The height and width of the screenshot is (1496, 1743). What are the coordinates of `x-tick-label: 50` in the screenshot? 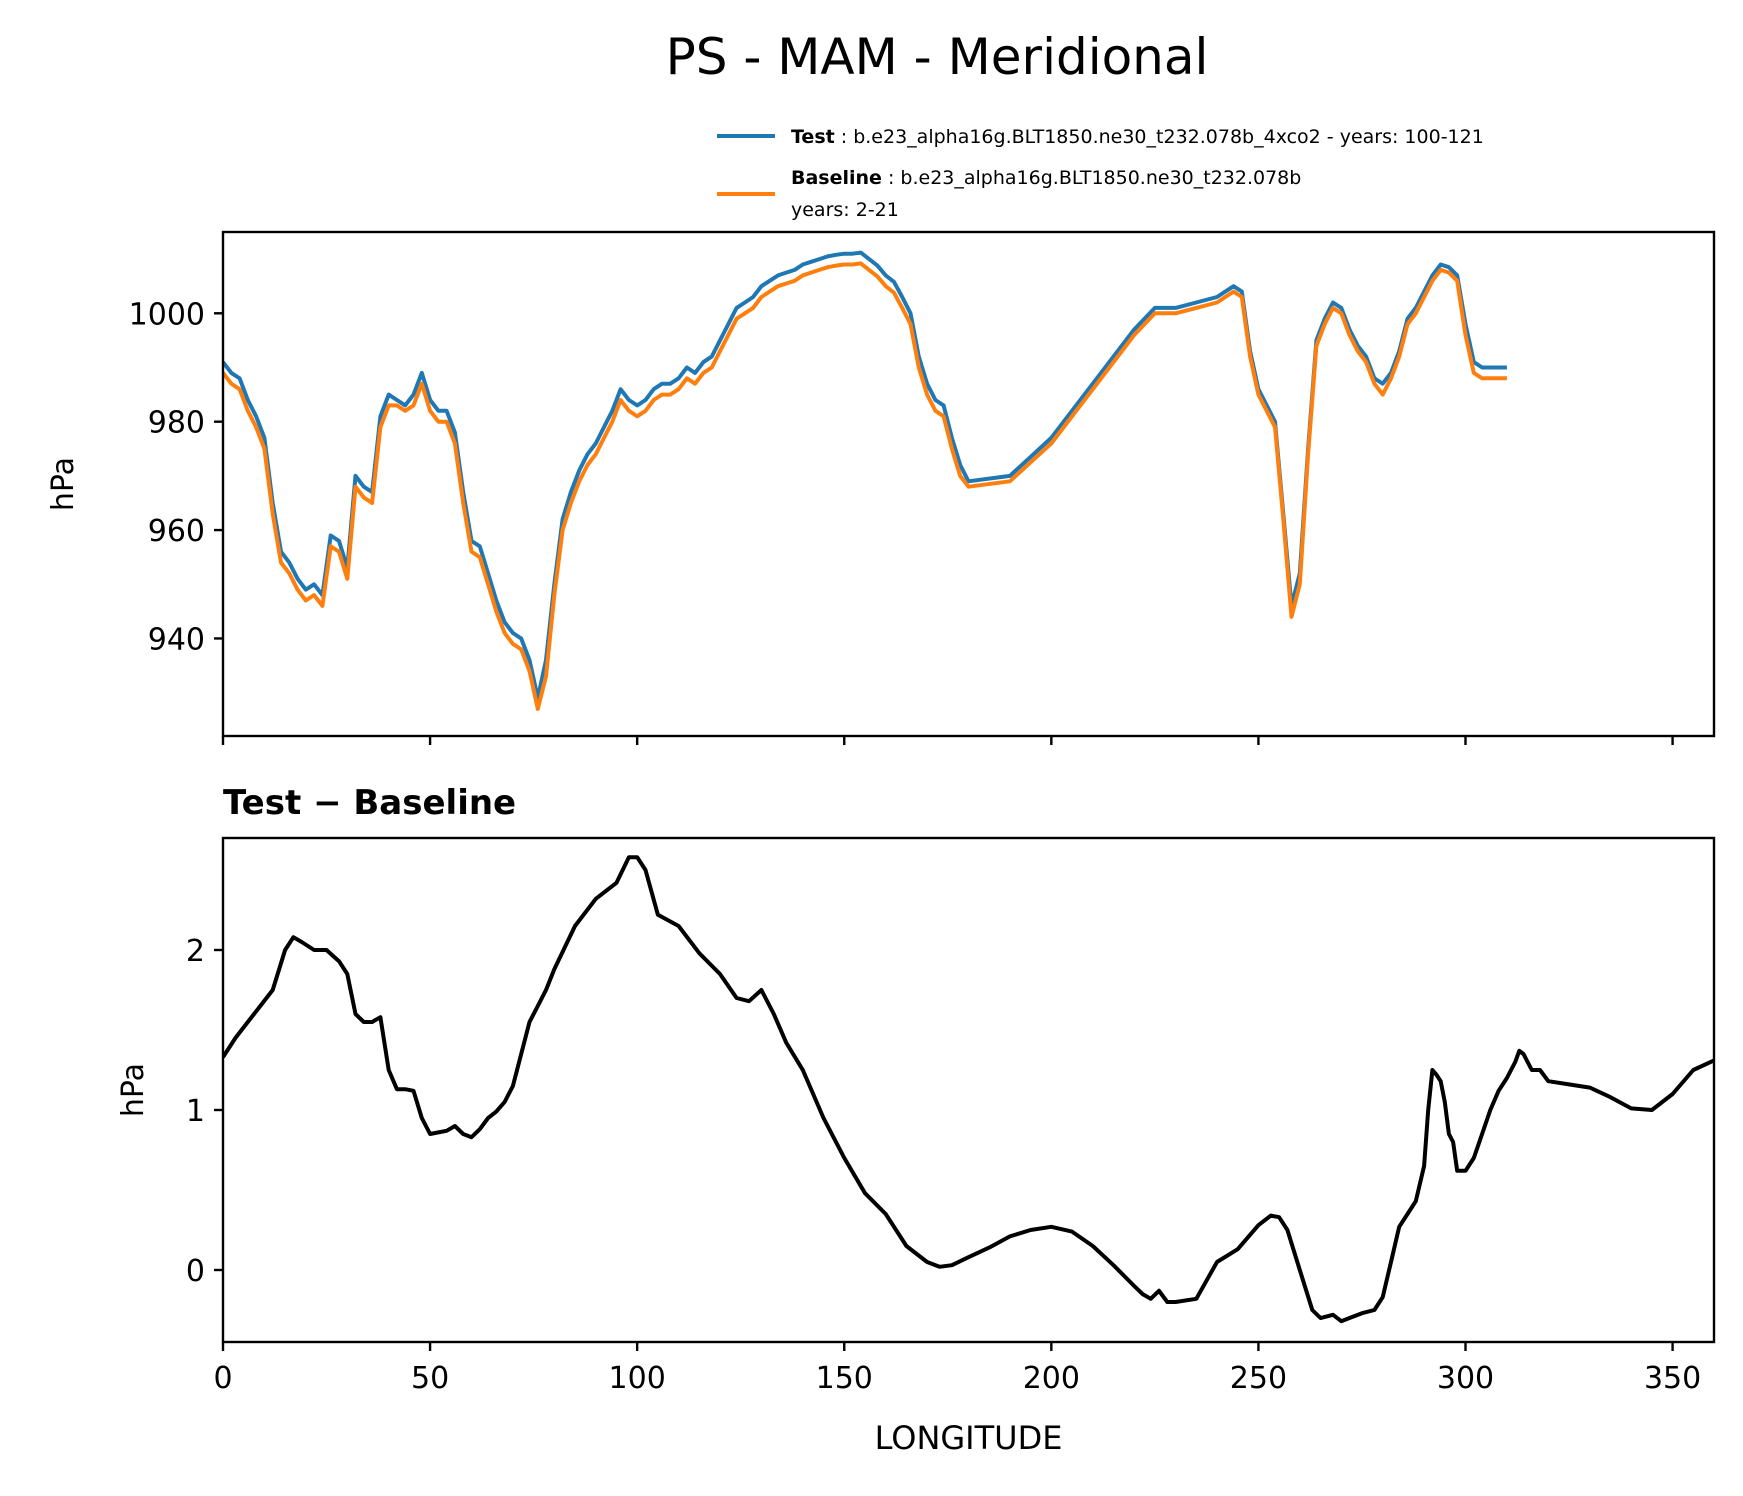 It's located at (430, 1378).